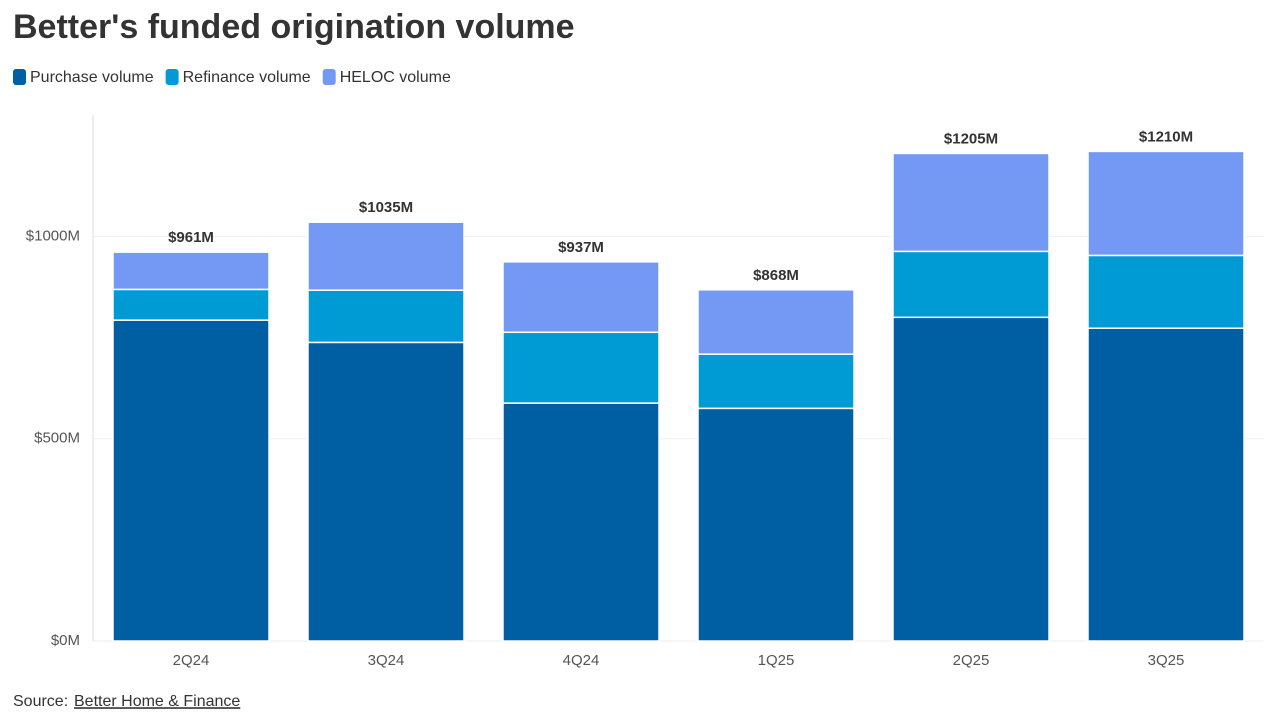  What do you see at coordinates (971, 660) in the screenshot?
I see `x-tick-label: 2Q25` at bounding box center [971, 660].